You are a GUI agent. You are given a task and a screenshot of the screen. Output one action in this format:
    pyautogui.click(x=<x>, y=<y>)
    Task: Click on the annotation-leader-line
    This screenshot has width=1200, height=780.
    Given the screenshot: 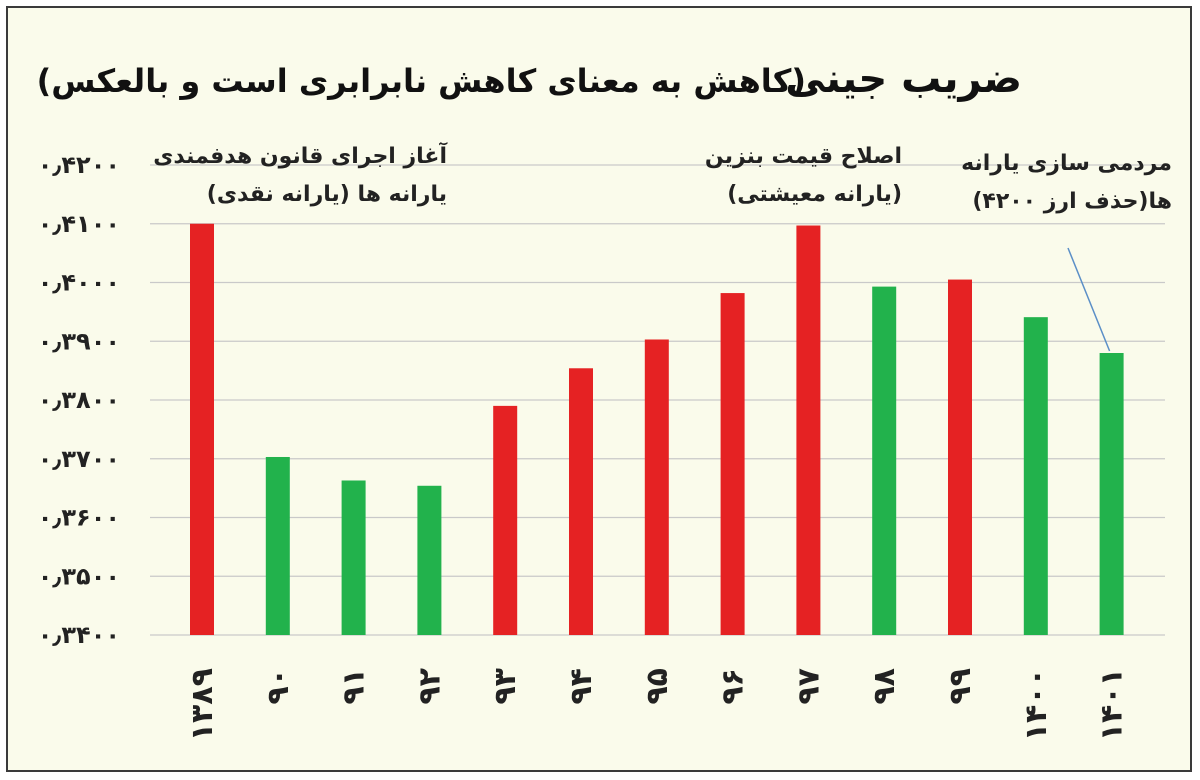 What is the action you would take?
    pyautogui.click(x=1089, y=299)
    